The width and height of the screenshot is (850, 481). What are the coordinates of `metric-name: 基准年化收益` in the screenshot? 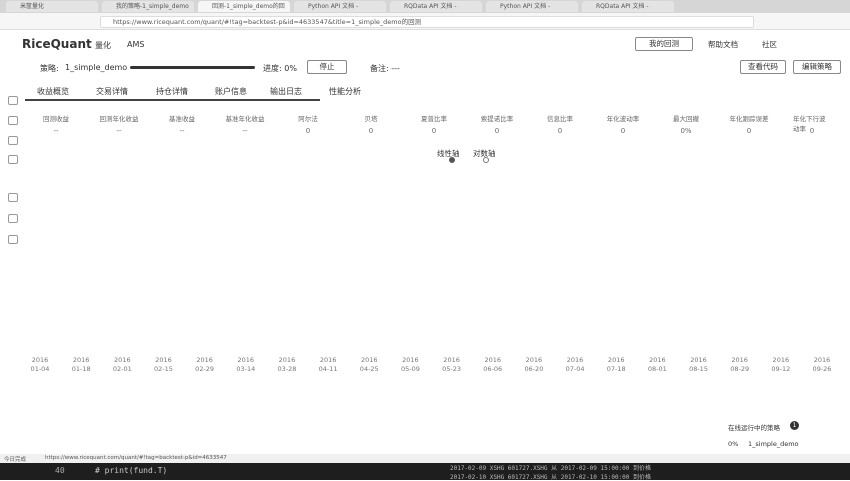 It's located at (245, 119).